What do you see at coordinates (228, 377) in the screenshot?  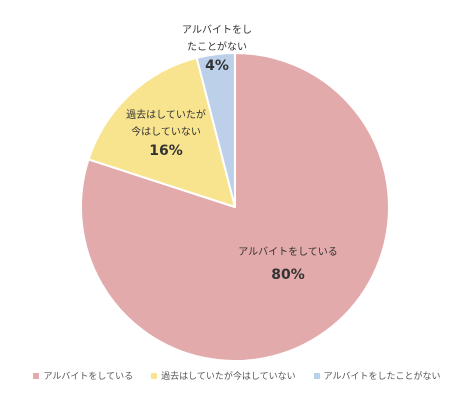 I see `legend-label-formerly: 過去はしていたが今はしていない` at bounding box center [228, 377].